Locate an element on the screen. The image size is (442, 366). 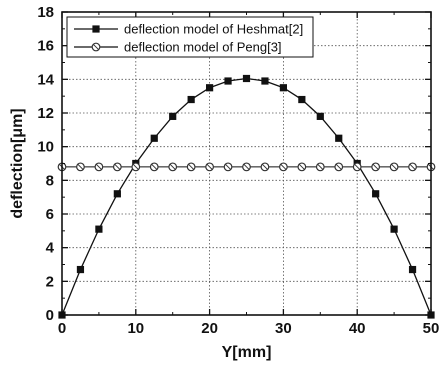
legend-box is located at coordinates (190, 37).